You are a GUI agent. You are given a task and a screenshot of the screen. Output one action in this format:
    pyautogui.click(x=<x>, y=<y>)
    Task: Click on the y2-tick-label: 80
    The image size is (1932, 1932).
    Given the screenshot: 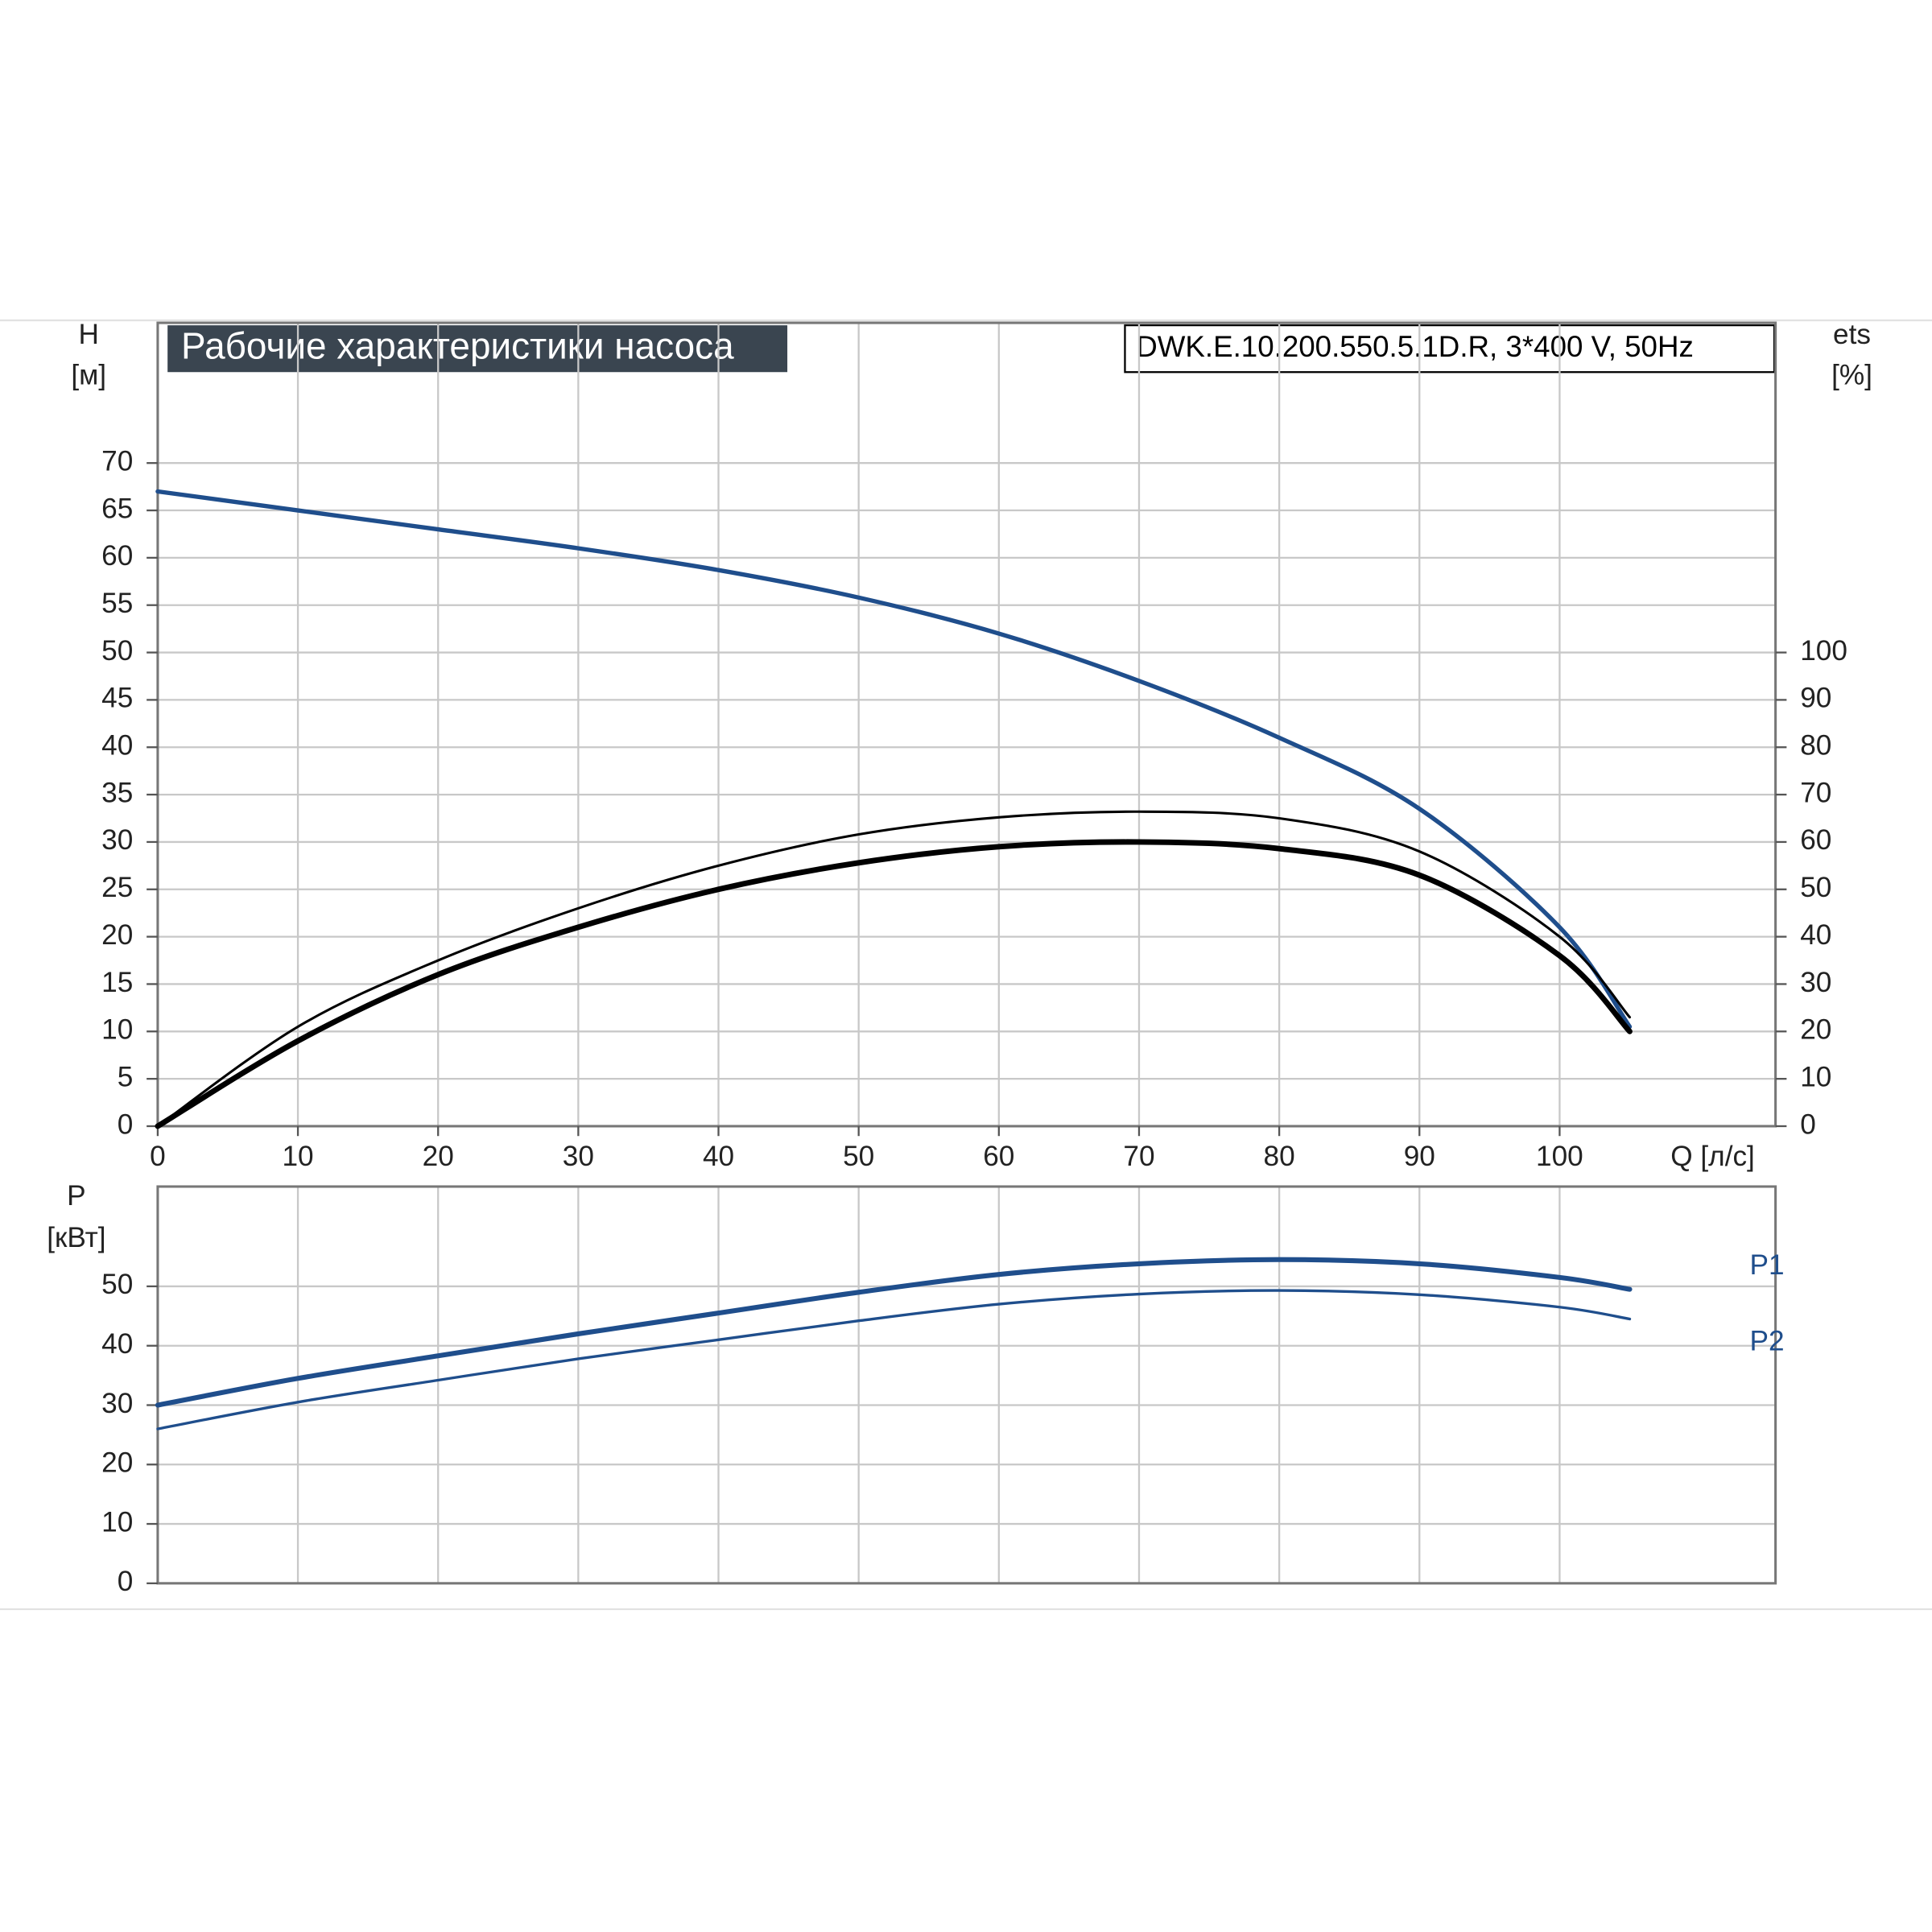 What is the action you would take?
    pyautogui.click(x=1815, y=746)
    